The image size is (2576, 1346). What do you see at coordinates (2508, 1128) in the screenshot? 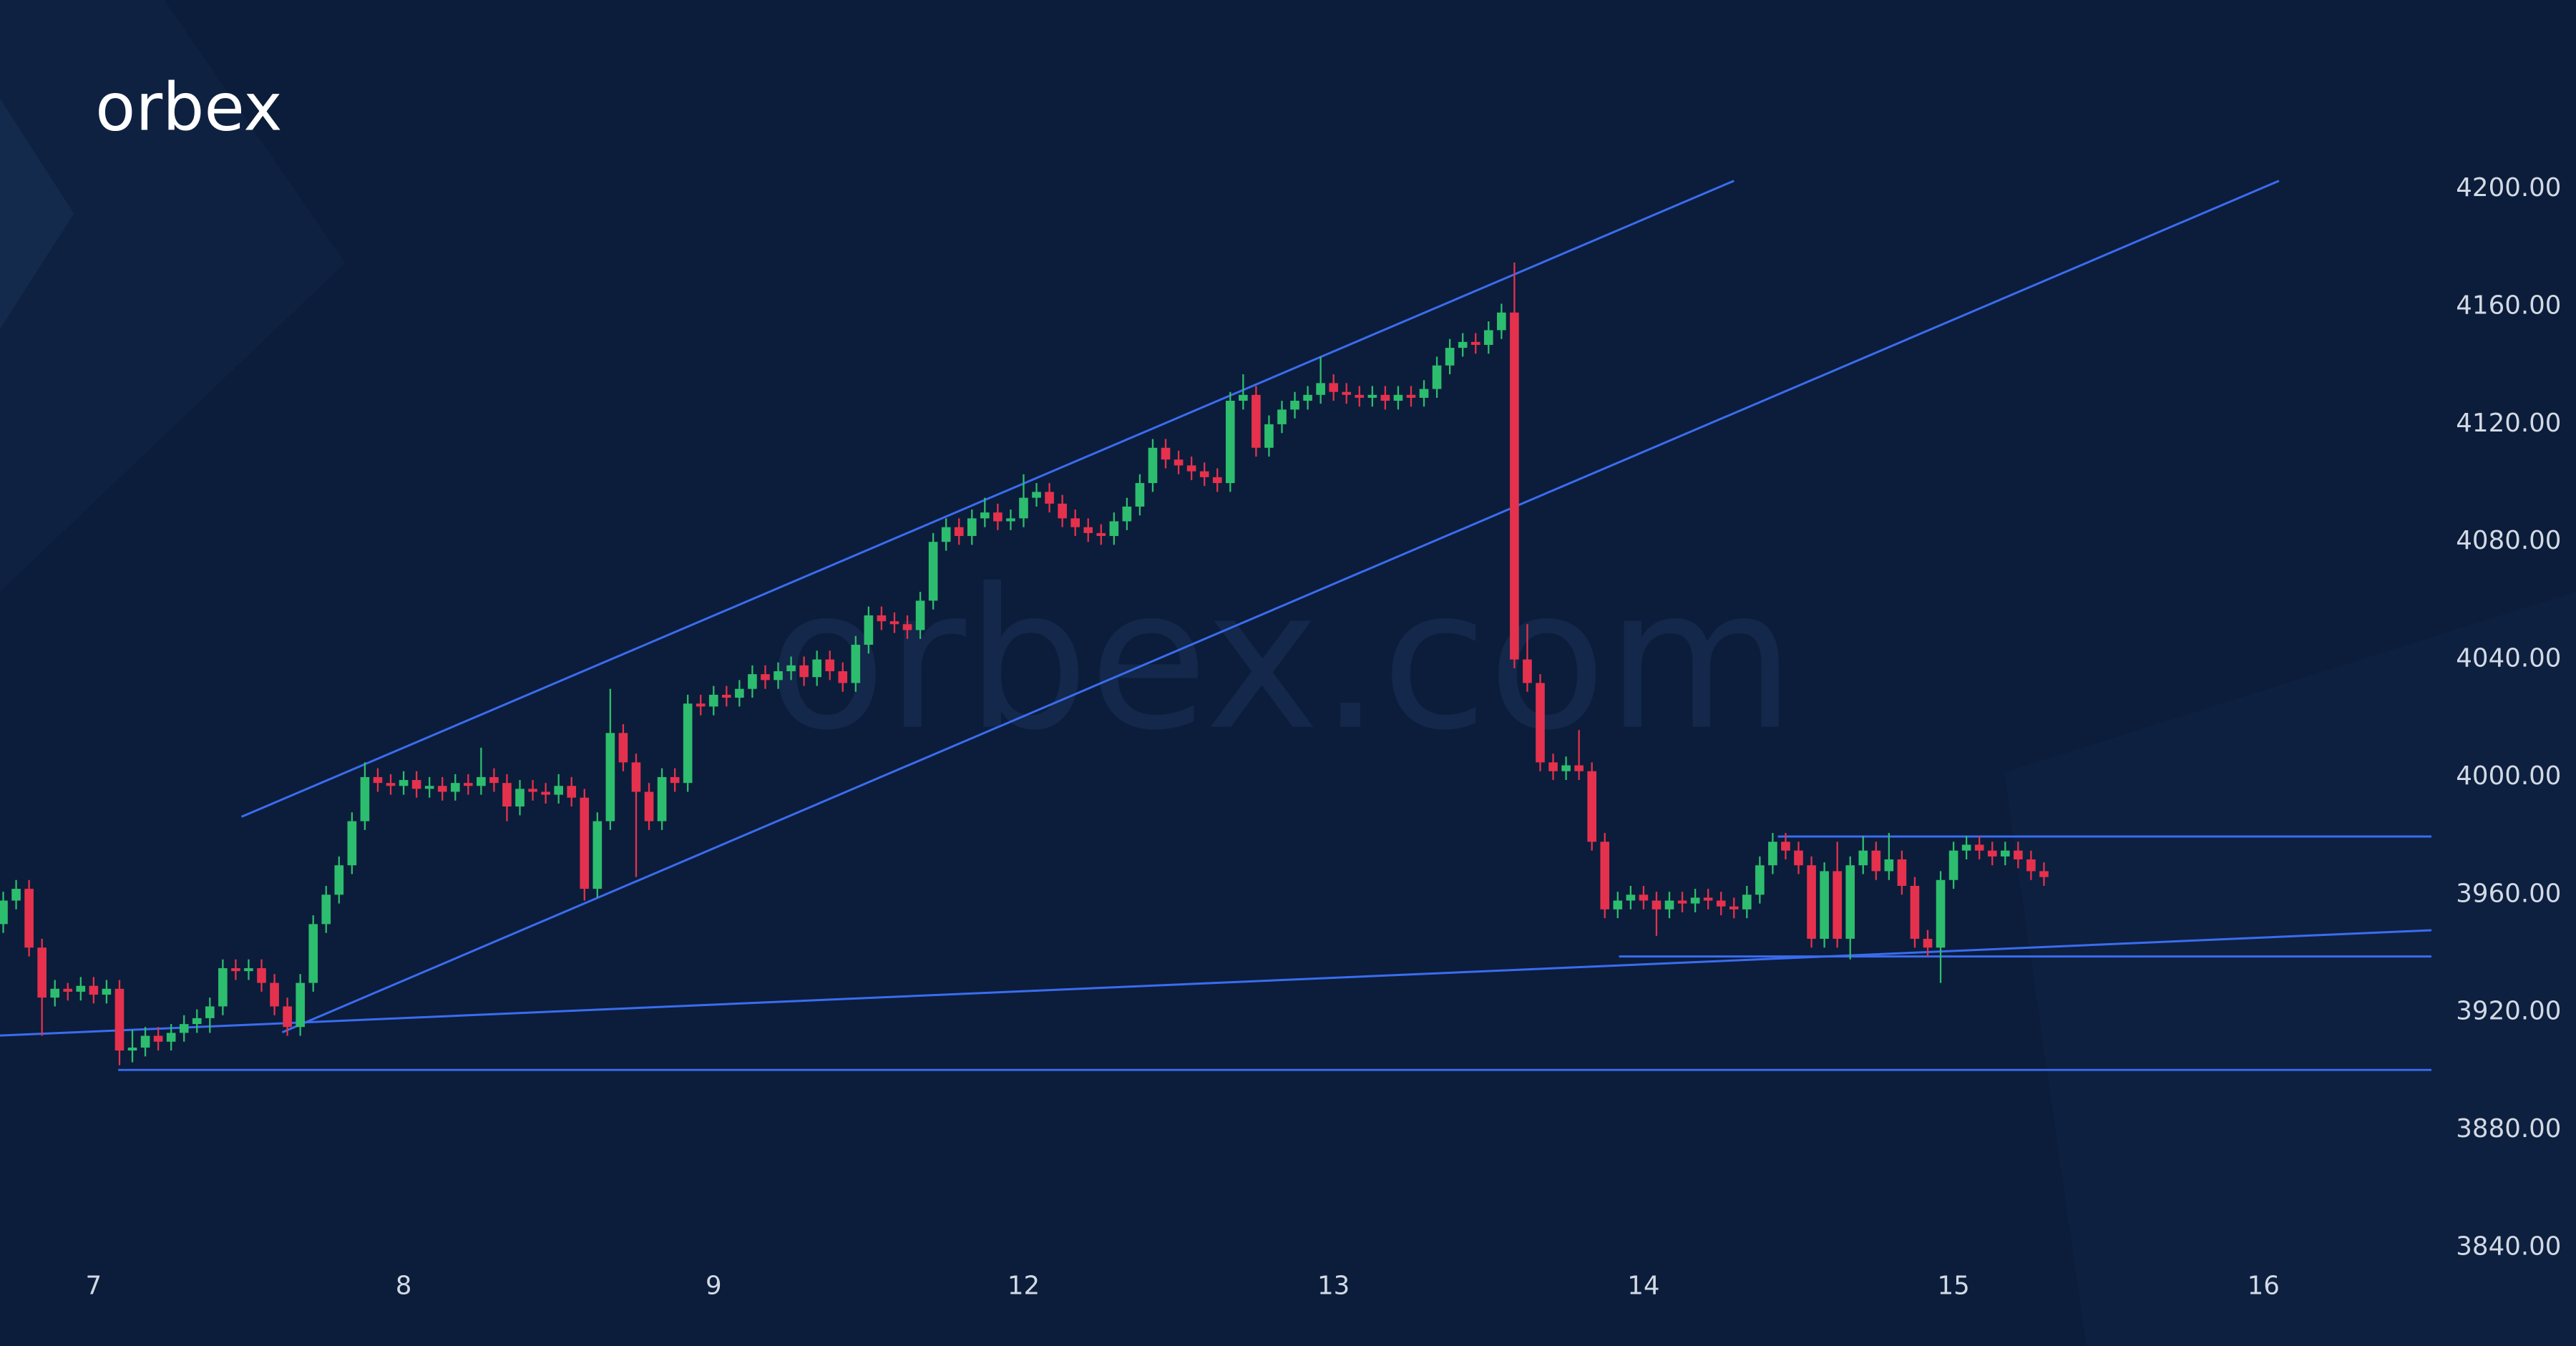
I see `y-tick-label: 3880.00` at bounding box center [2508, 1128].